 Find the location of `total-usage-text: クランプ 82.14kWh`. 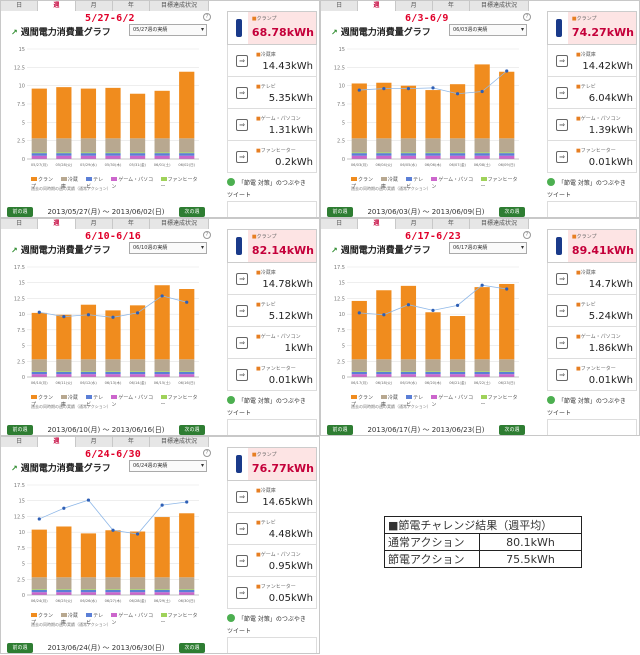

total-usage-text: クランプ 82.14kWh is located at coordinates (281, 246).